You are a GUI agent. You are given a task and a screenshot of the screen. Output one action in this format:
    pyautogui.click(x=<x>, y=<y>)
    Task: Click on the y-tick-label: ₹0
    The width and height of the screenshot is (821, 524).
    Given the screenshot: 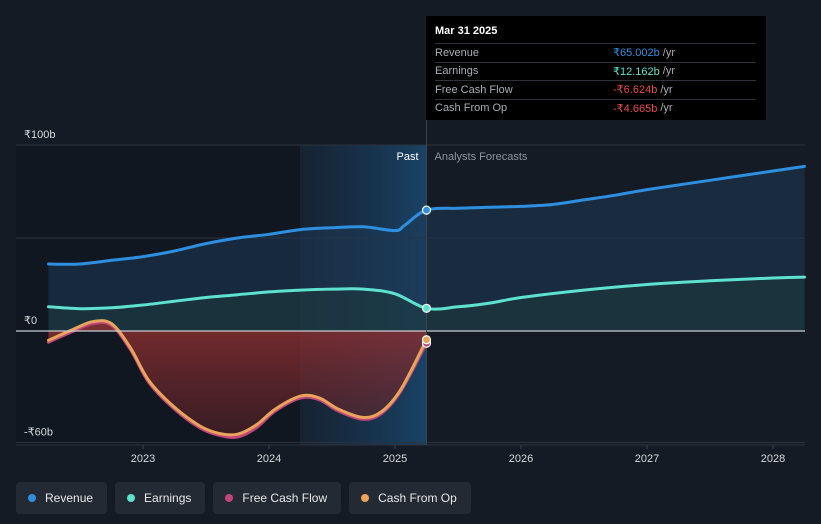 What is the action you would take?
    pyautogui.click(x=30, y=321)
    